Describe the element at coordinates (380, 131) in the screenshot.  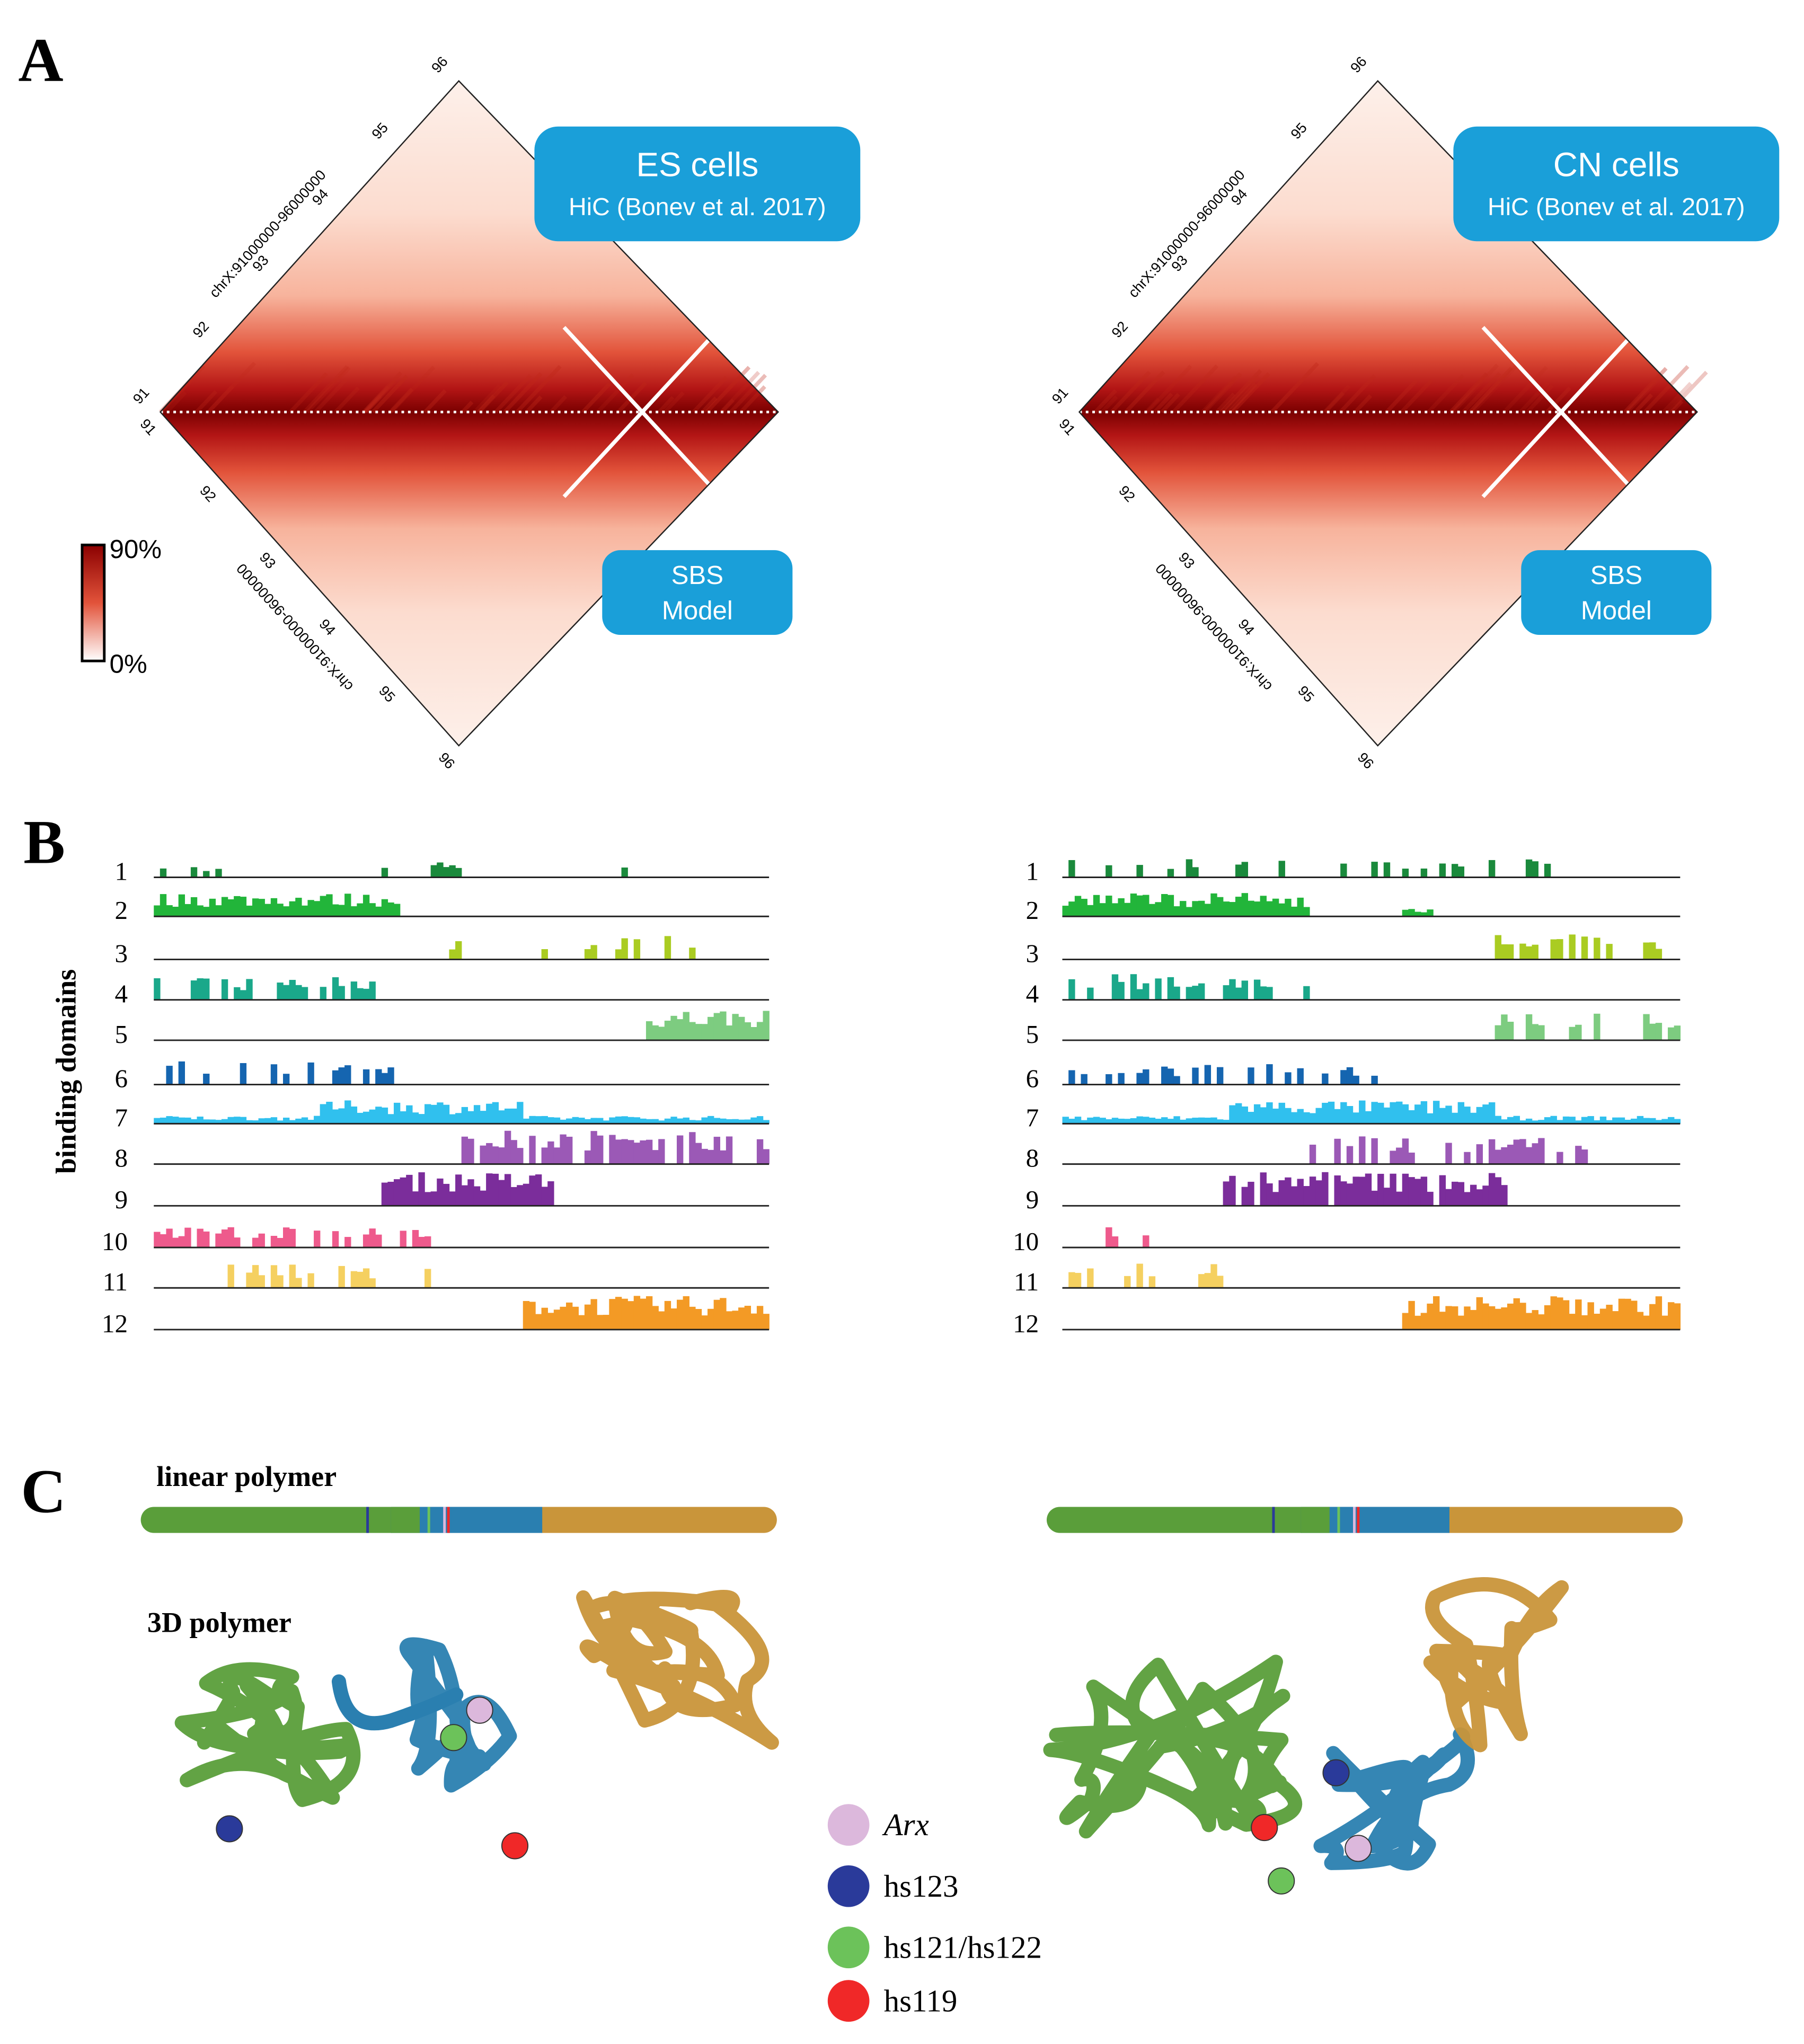
I see `tick-label: 95` at that location.